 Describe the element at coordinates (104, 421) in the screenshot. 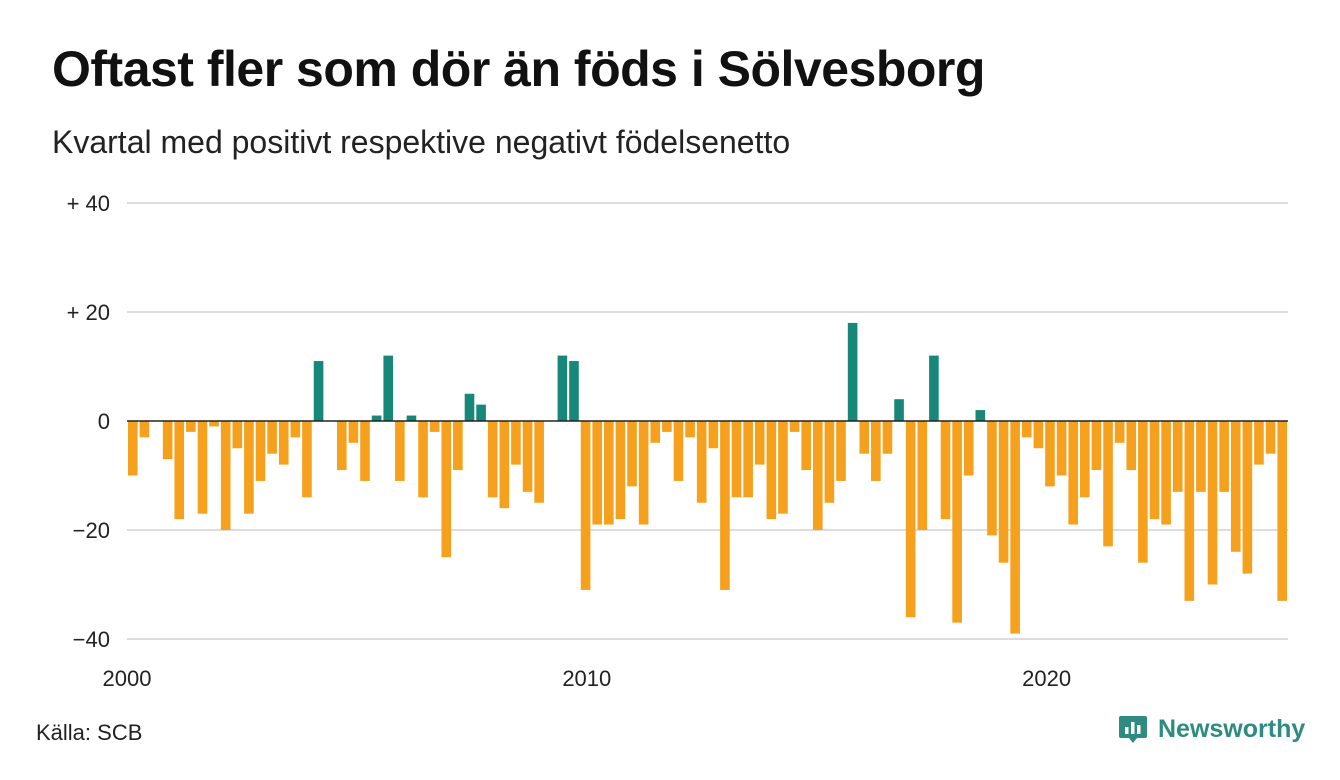

I see `y-tick-label: 0` at that location.